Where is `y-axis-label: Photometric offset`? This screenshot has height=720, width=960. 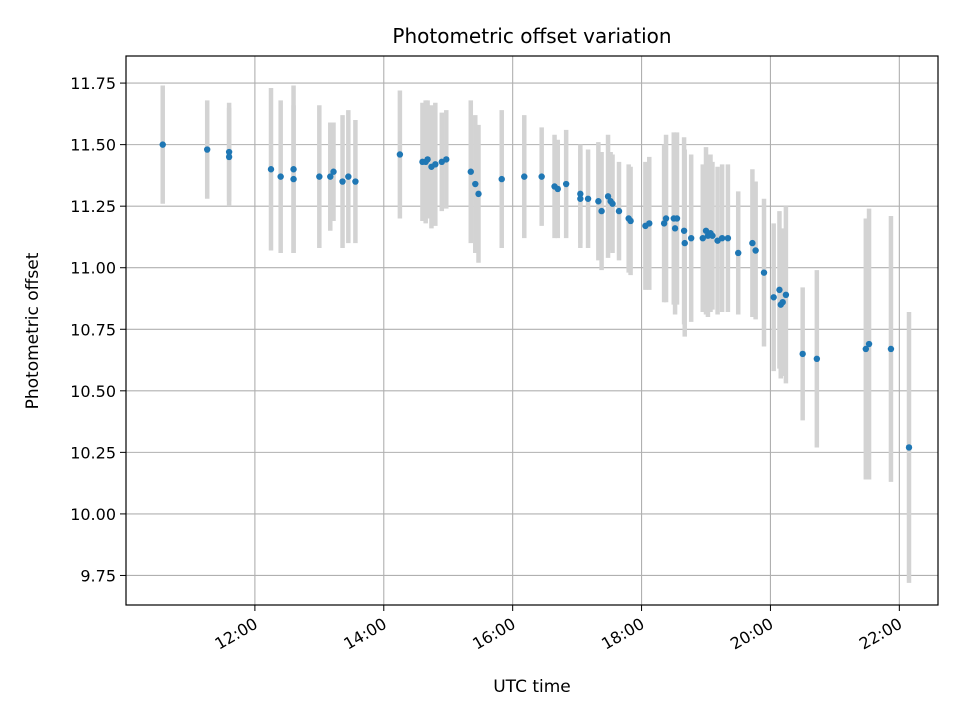
y-axis-label: Photometric offset is located at coordinates (33, 330).